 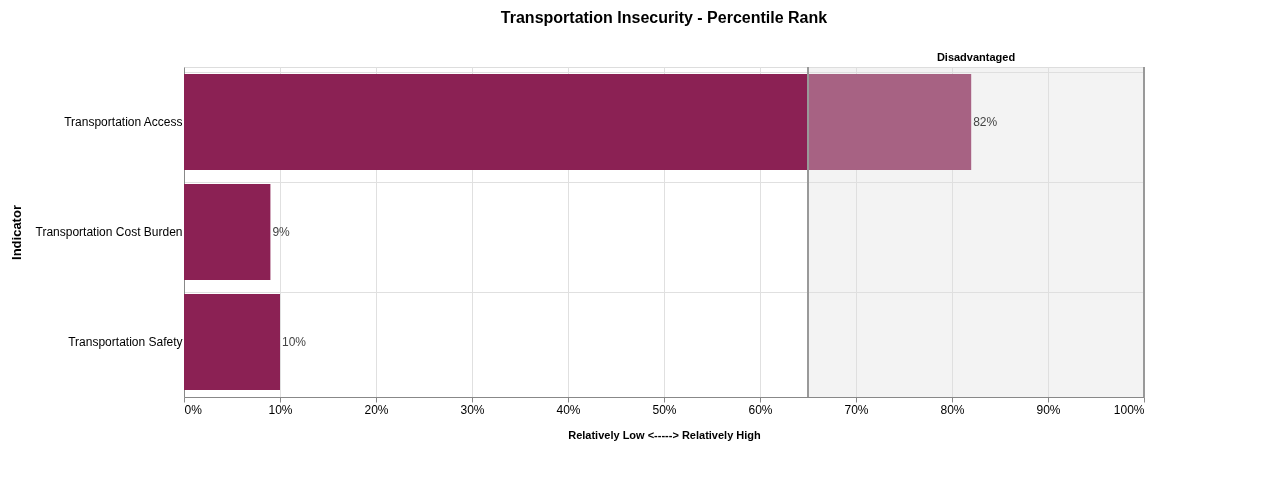 What do you see at coordinates (568, 409) in the screenshot?
I see `x-tick-label: 40%` at bounding box center [568, 409].